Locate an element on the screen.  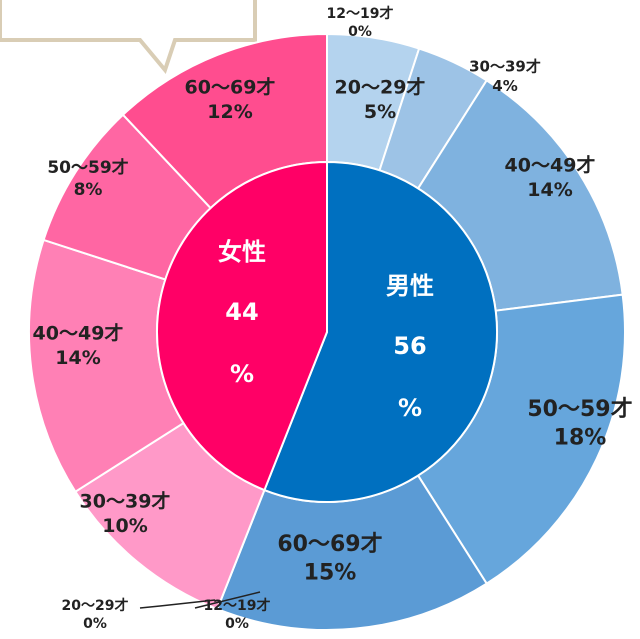
gender-label: 女性 is located at coordinates (242, 252).